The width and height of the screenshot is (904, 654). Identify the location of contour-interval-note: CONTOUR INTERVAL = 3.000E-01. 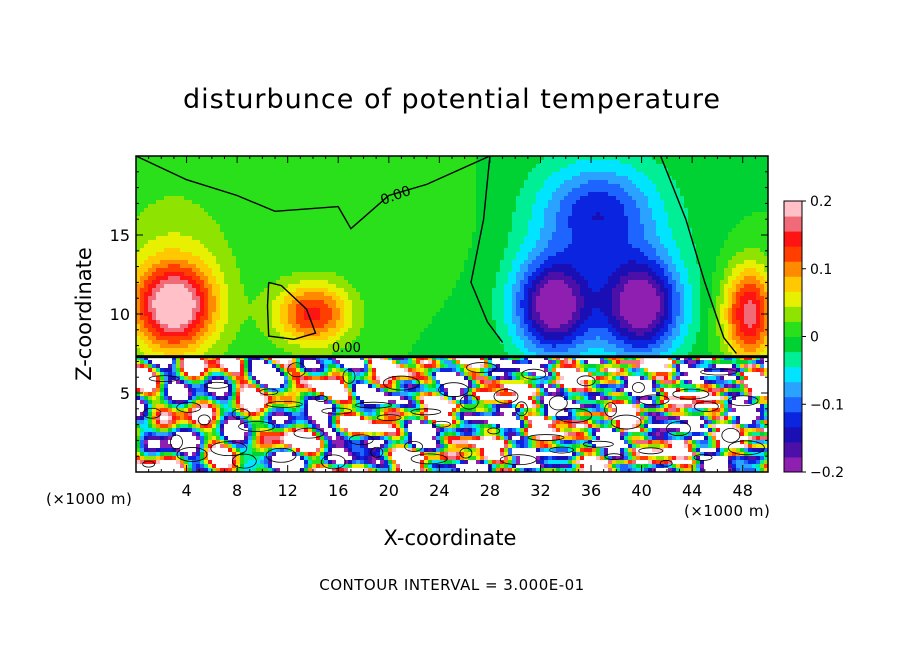
(452, 585).